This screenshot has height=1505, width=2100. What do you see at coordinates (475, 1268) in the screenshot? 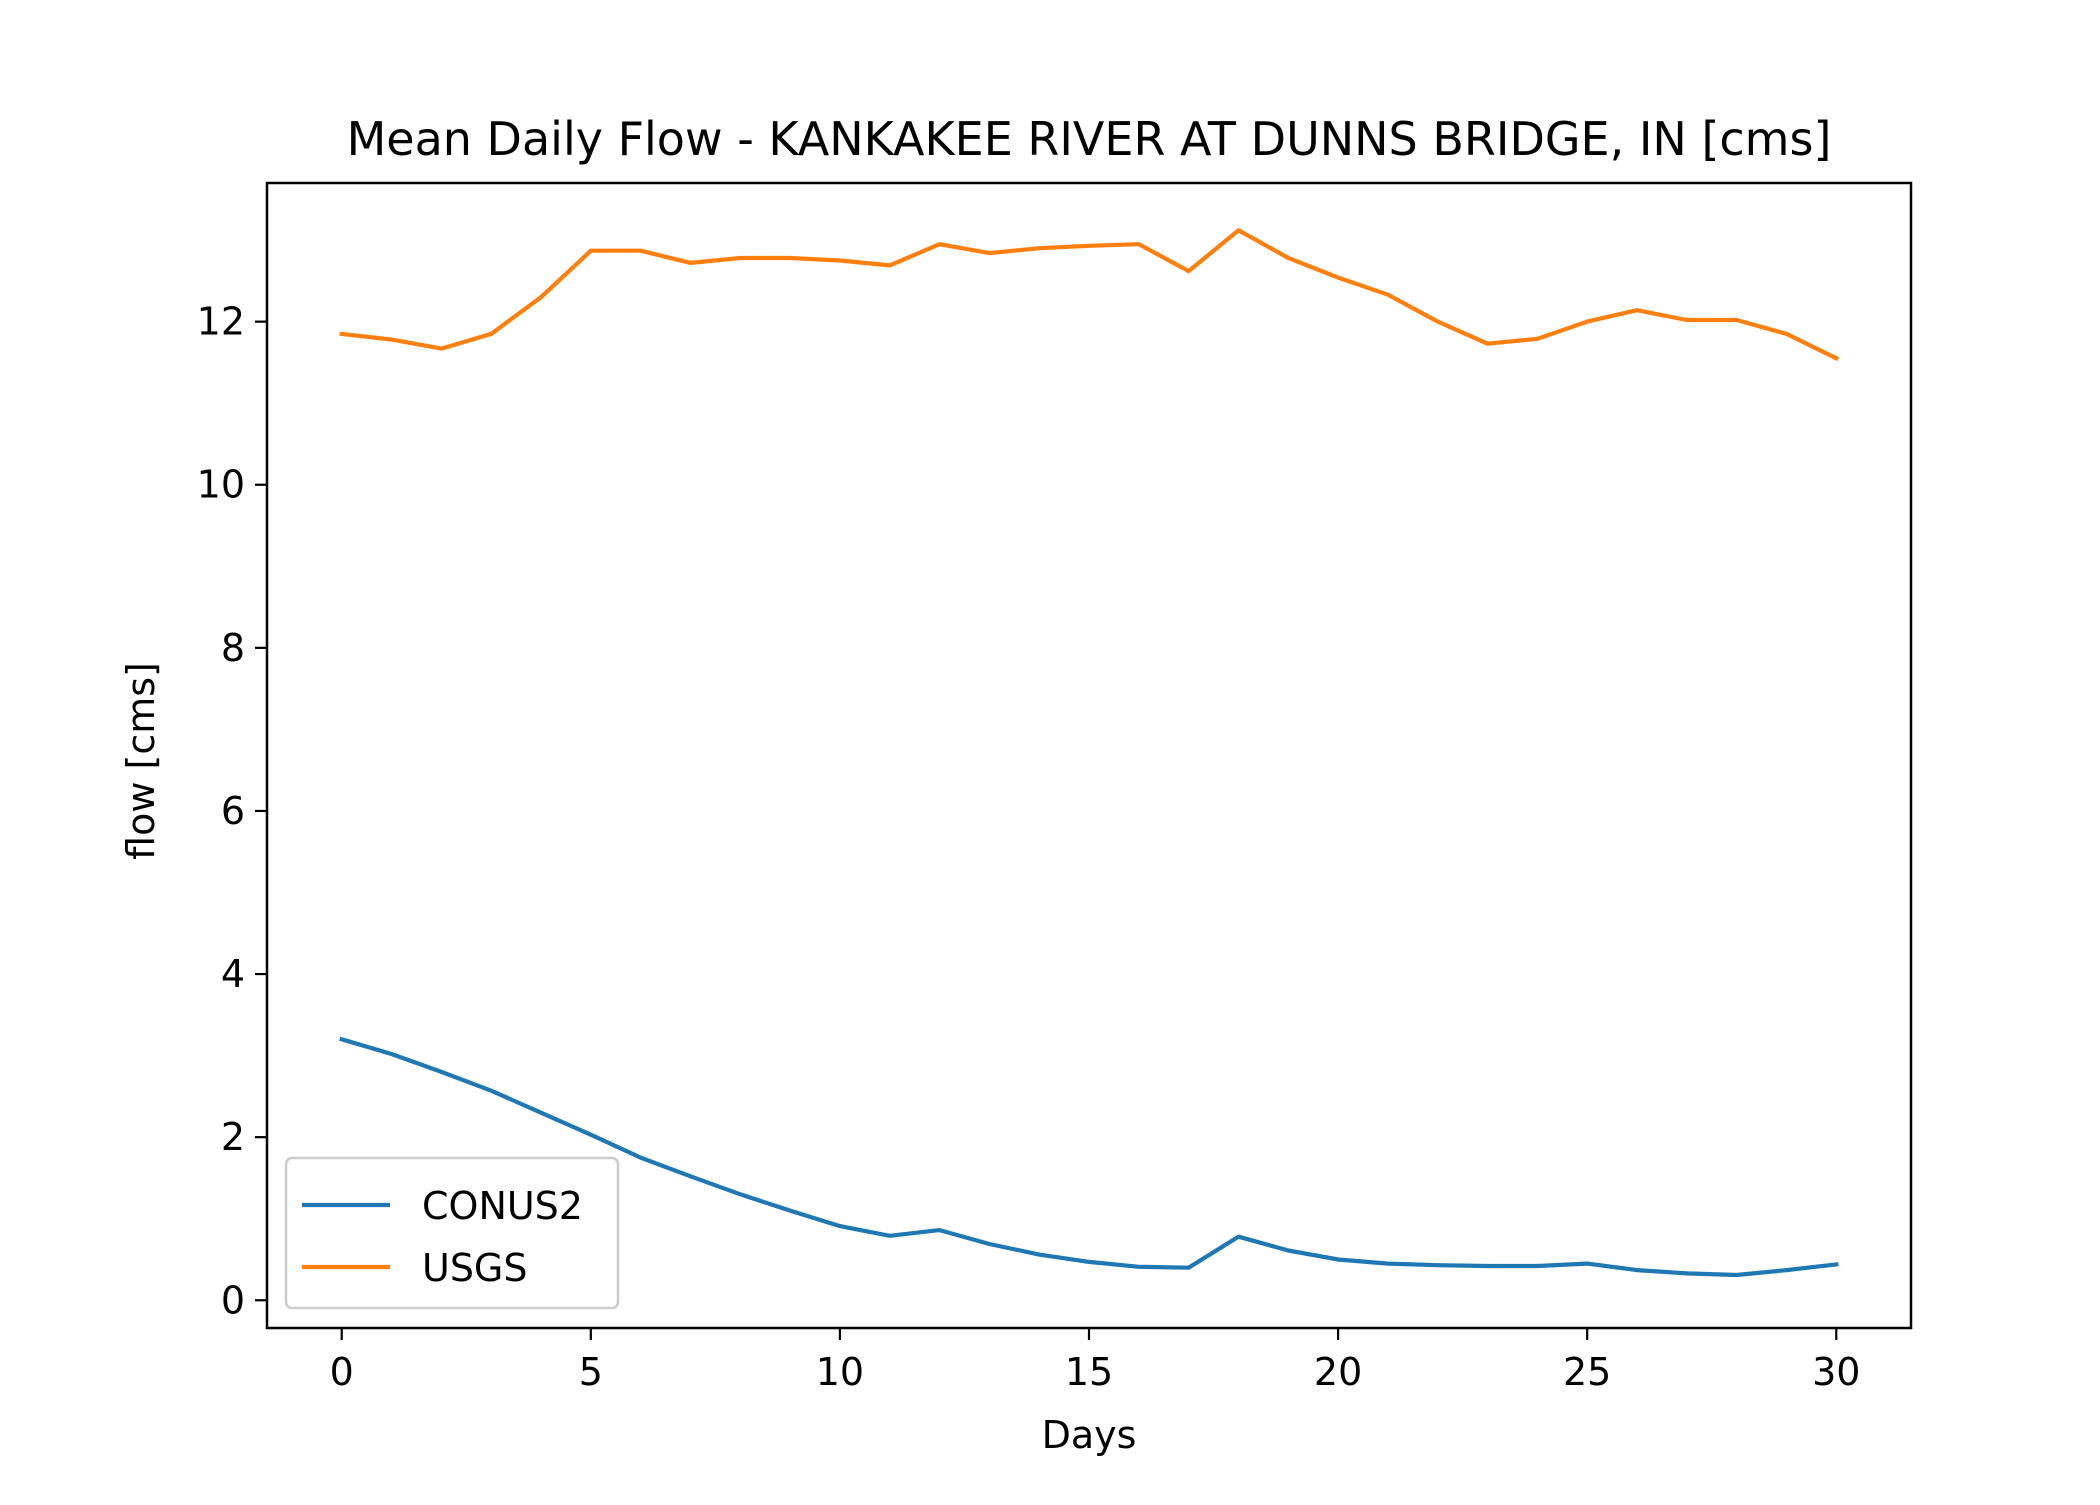
I see `legend-label-usgs: USGS` at bounding box center [475, 1268].